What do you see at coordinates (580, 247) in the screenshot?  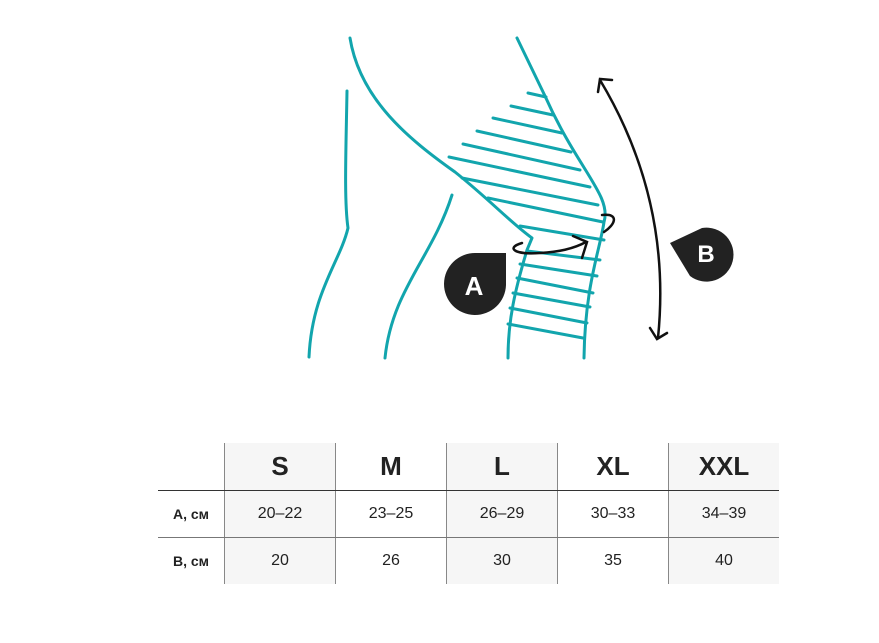 I see `arrowhead-a` at bounding box center [580, 247].